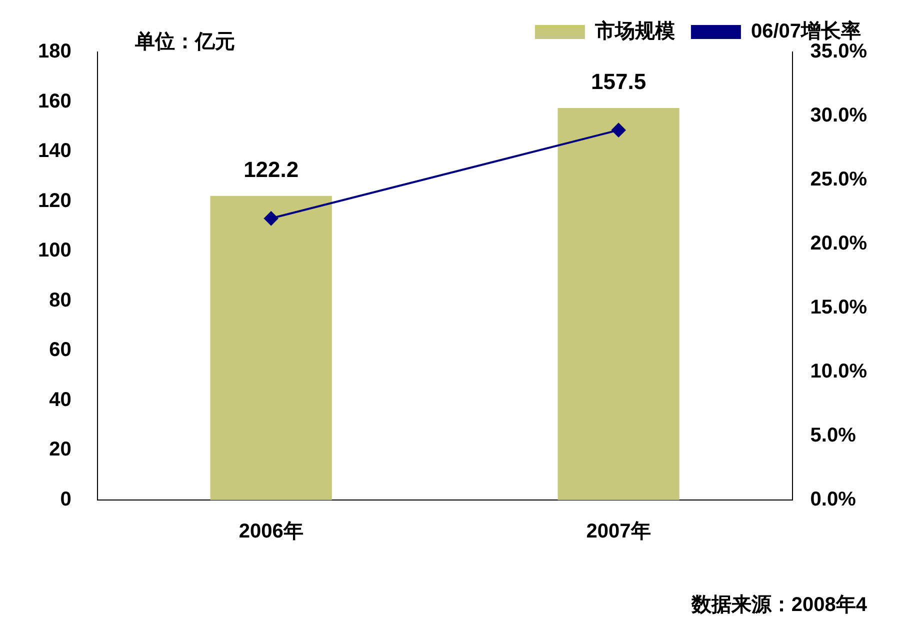  Describe the element at coordinates (66, 499) in the screenshot. I see `y-tick-label: 0` at that location.